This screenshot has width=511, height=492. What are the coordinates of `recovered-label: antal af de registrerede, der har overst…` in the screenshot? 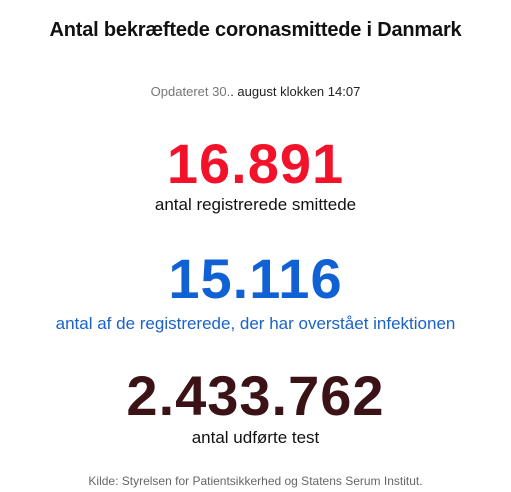 It's located at (255, 323).